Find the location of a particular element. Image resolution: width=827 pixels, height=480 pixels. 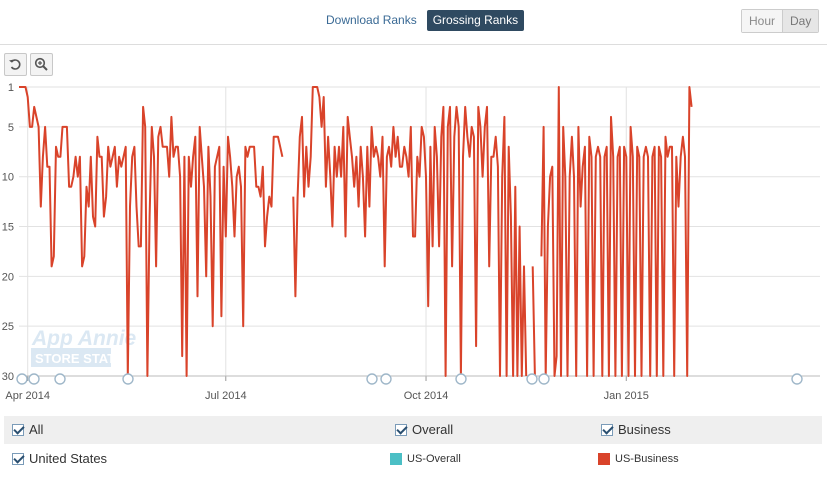

y-tick-label: 10 is located at coordinates (8, 178).